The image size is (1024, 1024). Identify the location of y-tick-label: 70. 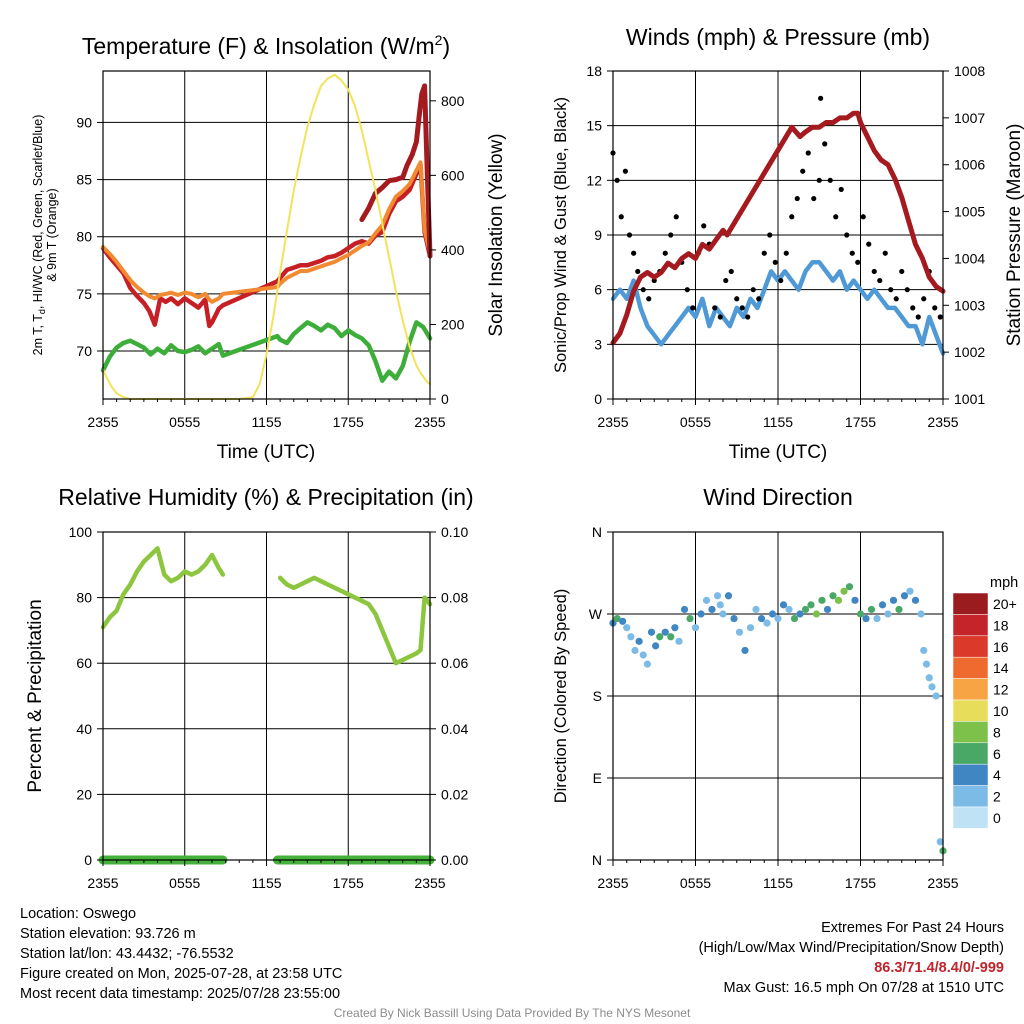
(84, 351).